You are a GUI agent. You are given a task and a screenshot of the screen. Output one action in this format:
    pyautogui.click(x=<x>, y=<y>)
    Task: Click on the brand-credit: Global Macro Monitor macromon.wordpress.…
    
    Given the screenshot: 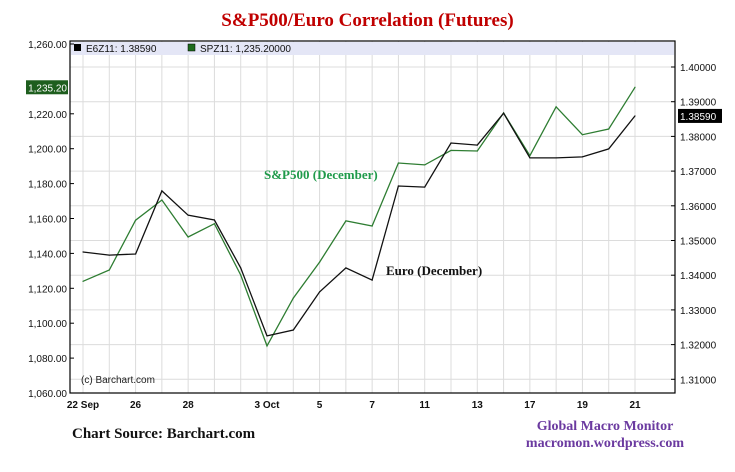 What is the action you would take?
    pyautogui.click(x=605, y=435)
    